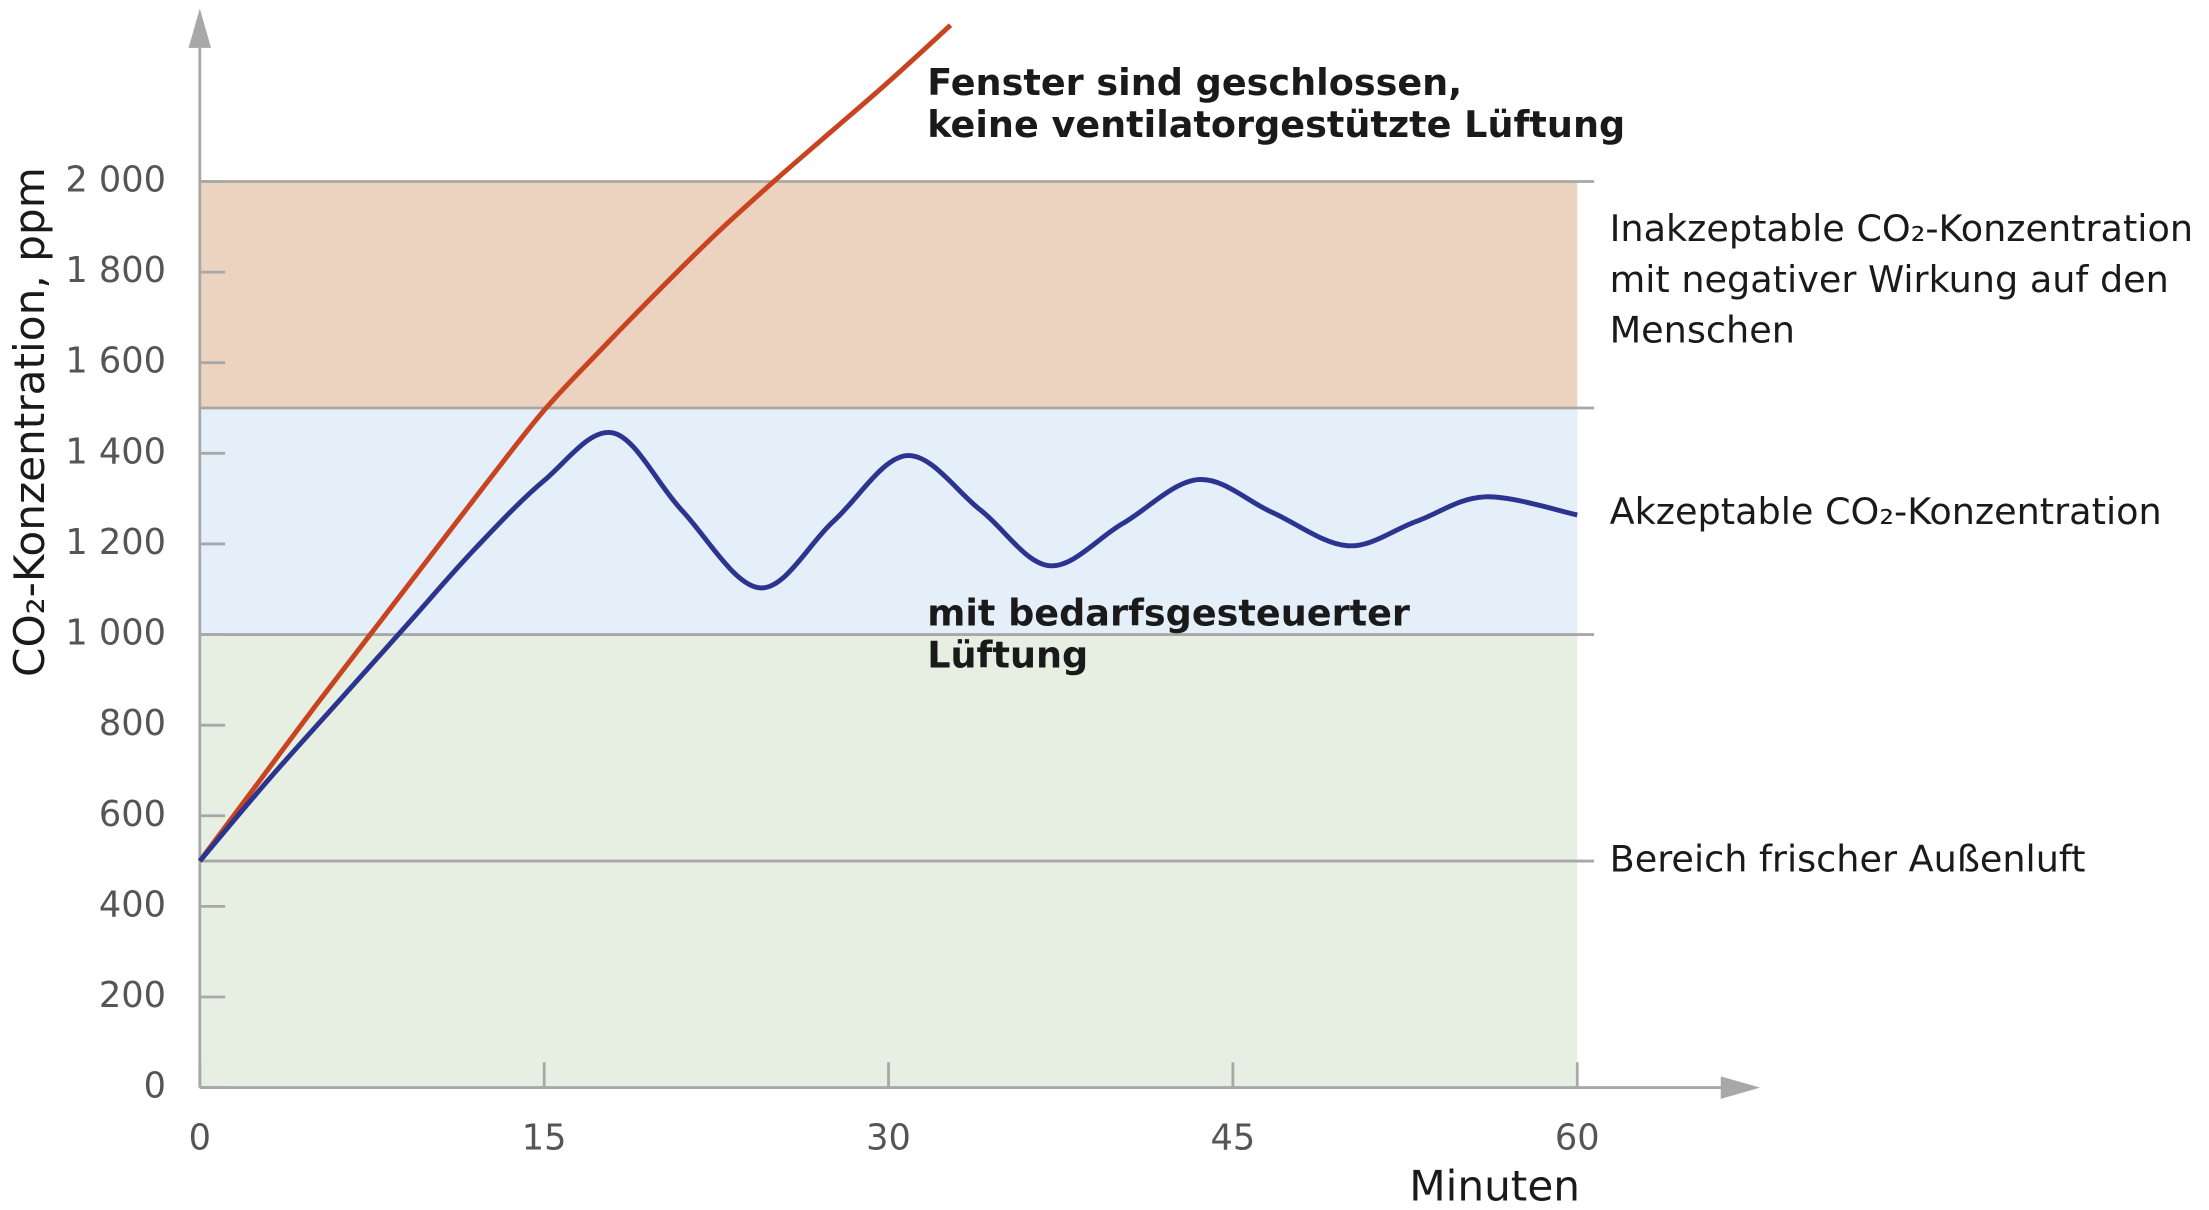 The height and width of the screenshot is (1210, 2209). I want to click on x-tick-label: 0, so click(200, 1138).